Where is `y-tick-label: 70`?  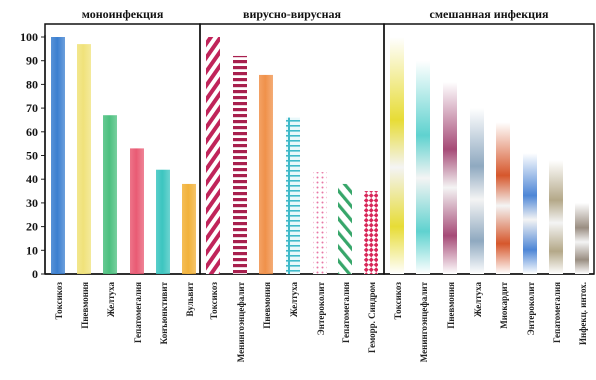 y-tick-label: 70 is located at coordinates (32, 108).